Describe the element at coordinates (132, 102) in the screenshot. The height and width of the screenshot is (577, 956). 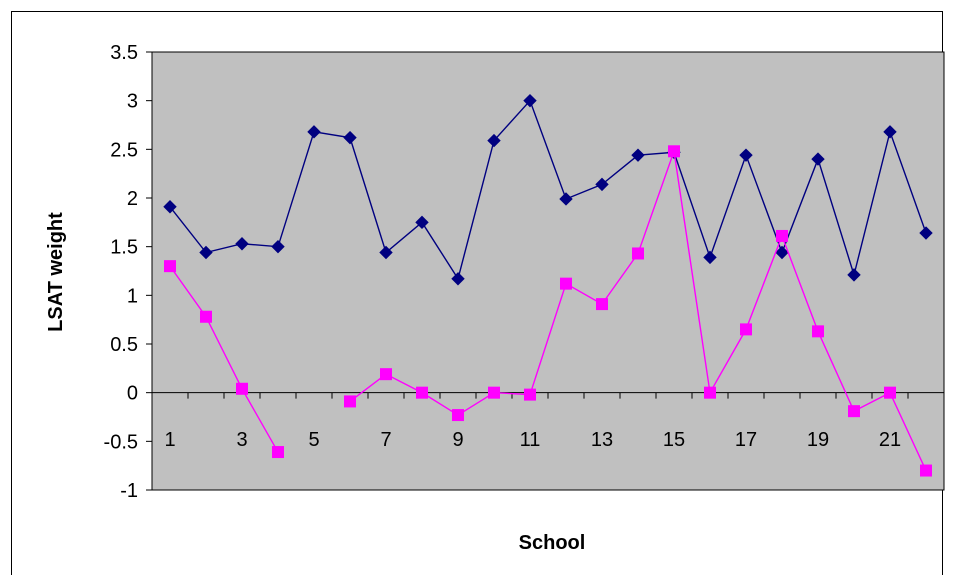
I see `y-tick-label: 3` at that location.